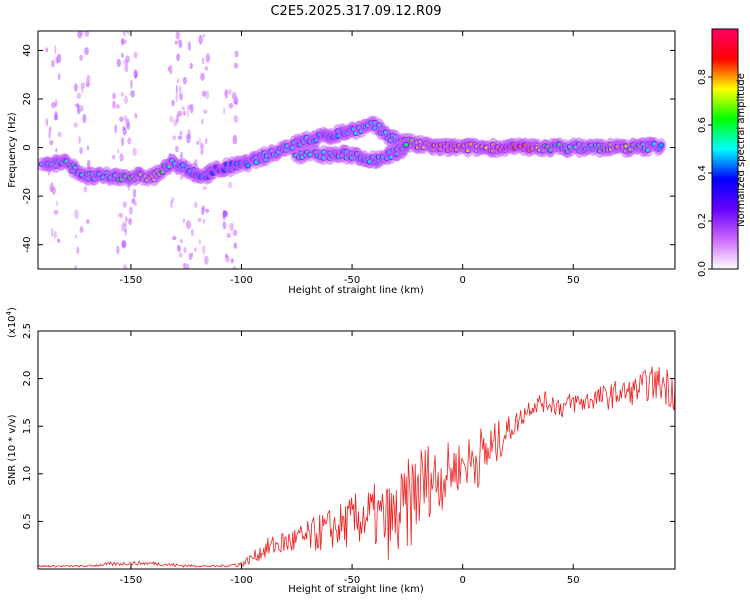 Image resolution: width=750 pixels, height=604 pixels. I want to click on spectrogram-ytick-label-3: 20, so click(27, 99).